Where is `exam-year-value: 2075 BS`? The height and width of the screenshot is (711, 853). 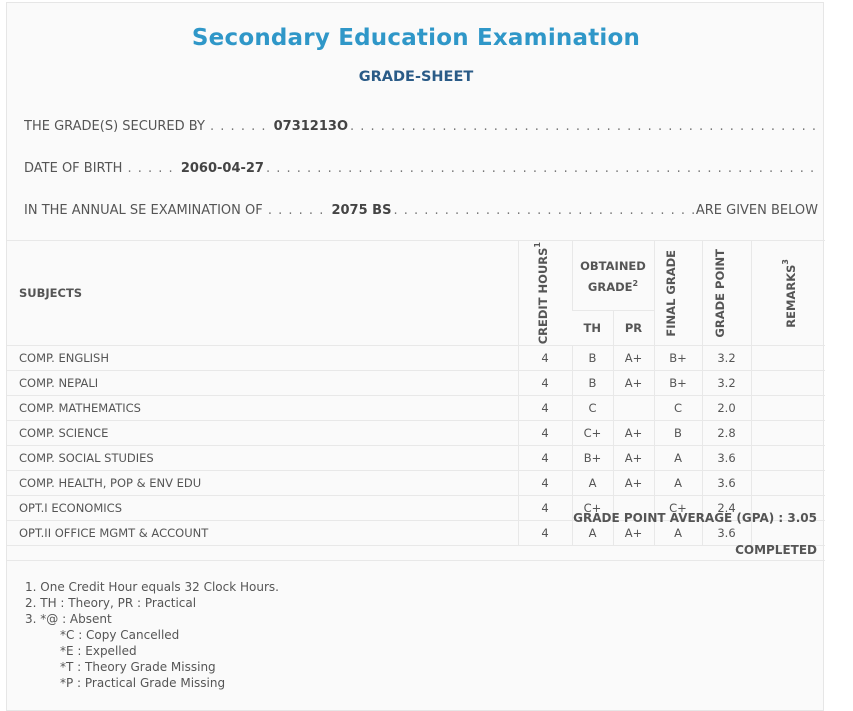
exam-year-value: 2075 BS is located at coordinates (361, 210).